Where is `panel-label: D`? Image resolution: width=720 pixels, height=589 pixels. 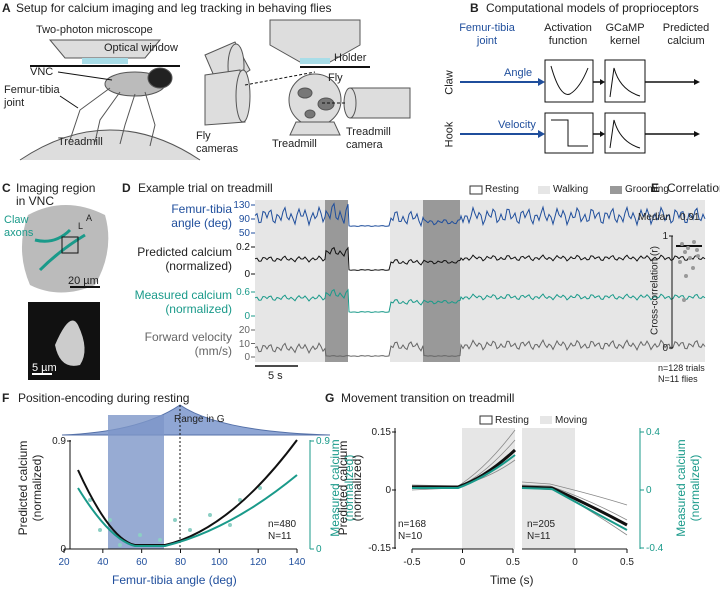 panel-label: D is located at coordinates (126, 188).